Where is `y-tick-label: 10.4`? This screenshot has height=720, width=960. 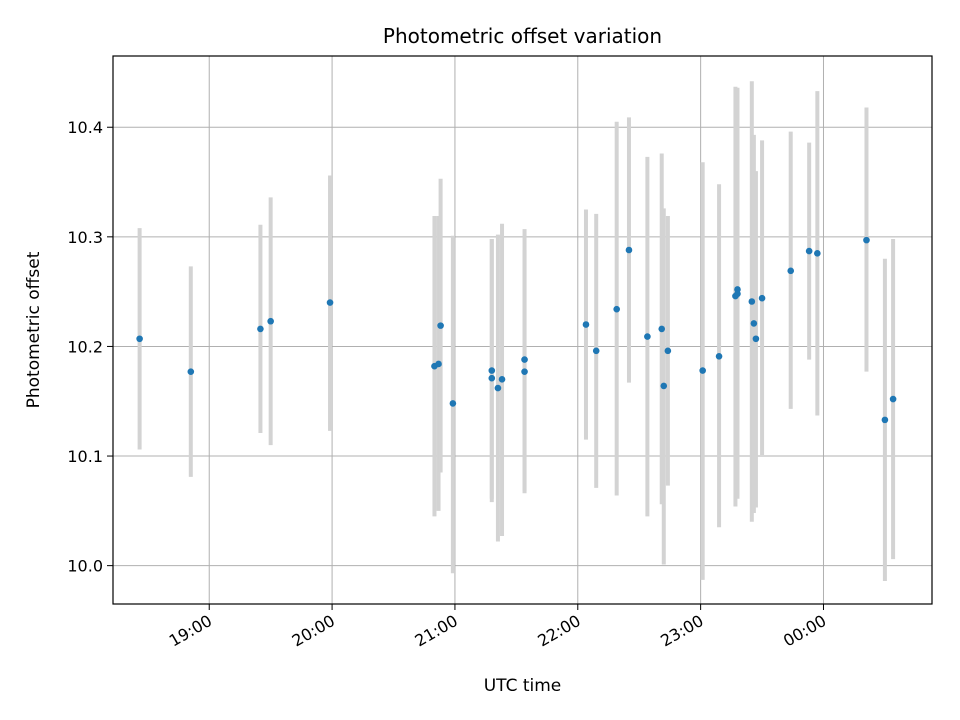
y-tick-label: 10.4 is located at coordinates (85, 127).